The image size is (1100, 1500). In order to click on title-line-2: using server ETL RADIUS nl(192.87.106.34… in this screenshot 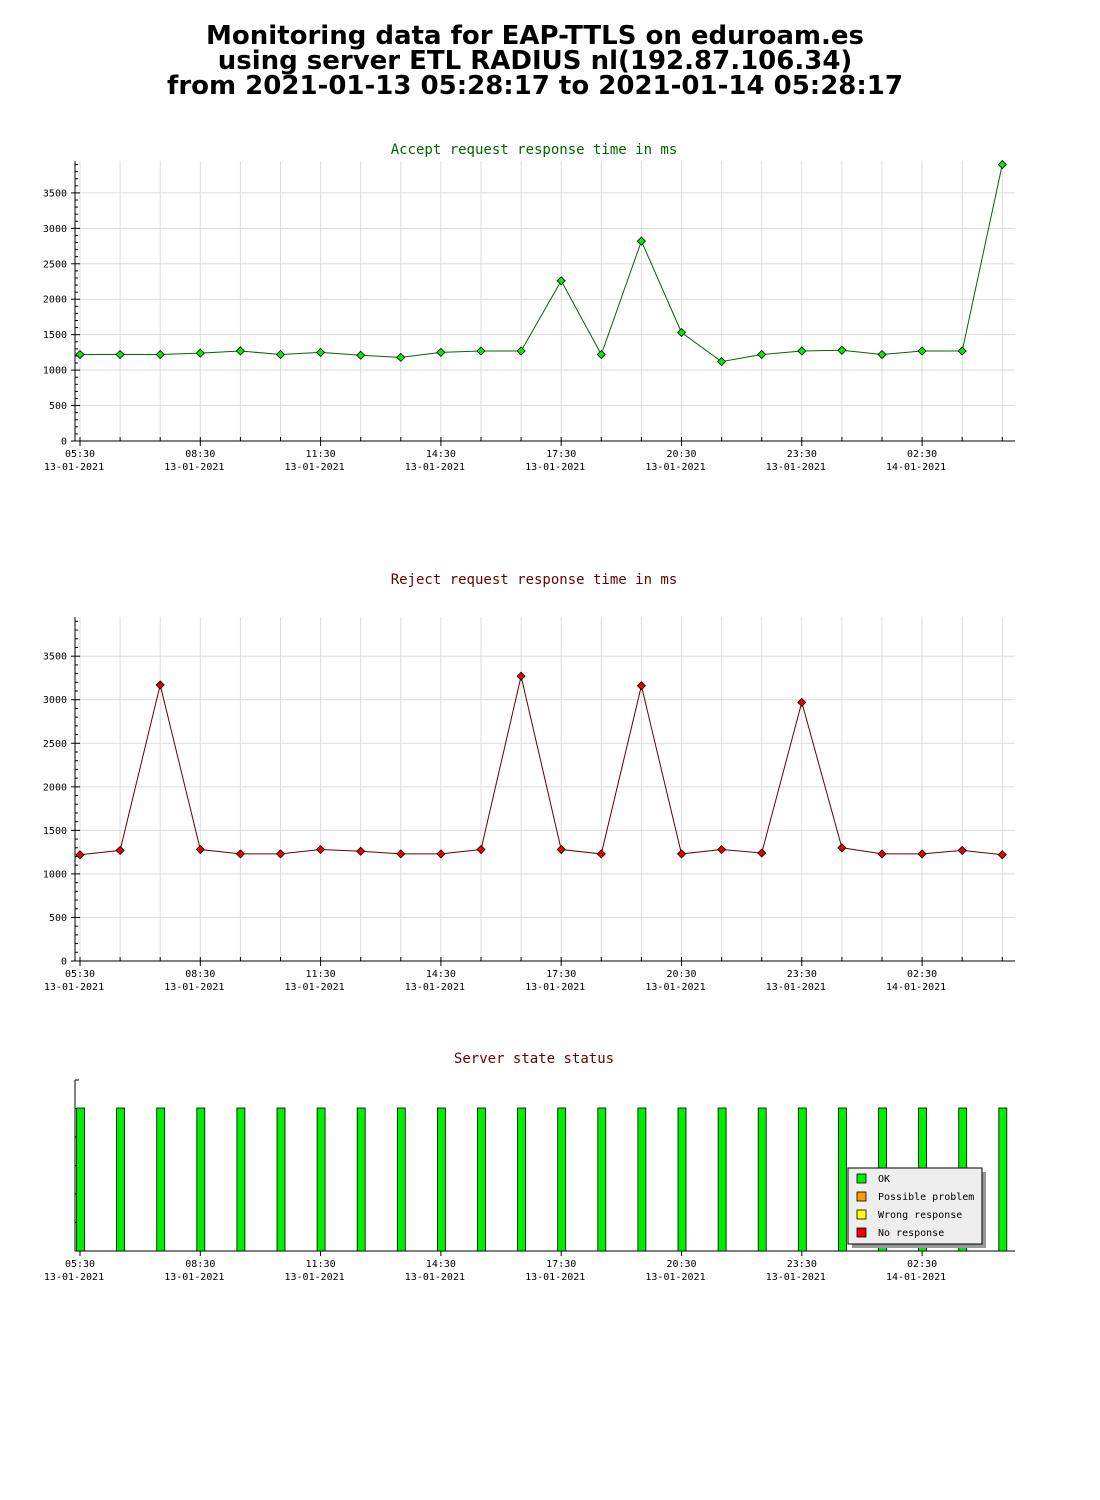, I will do `click(535, 61)`.